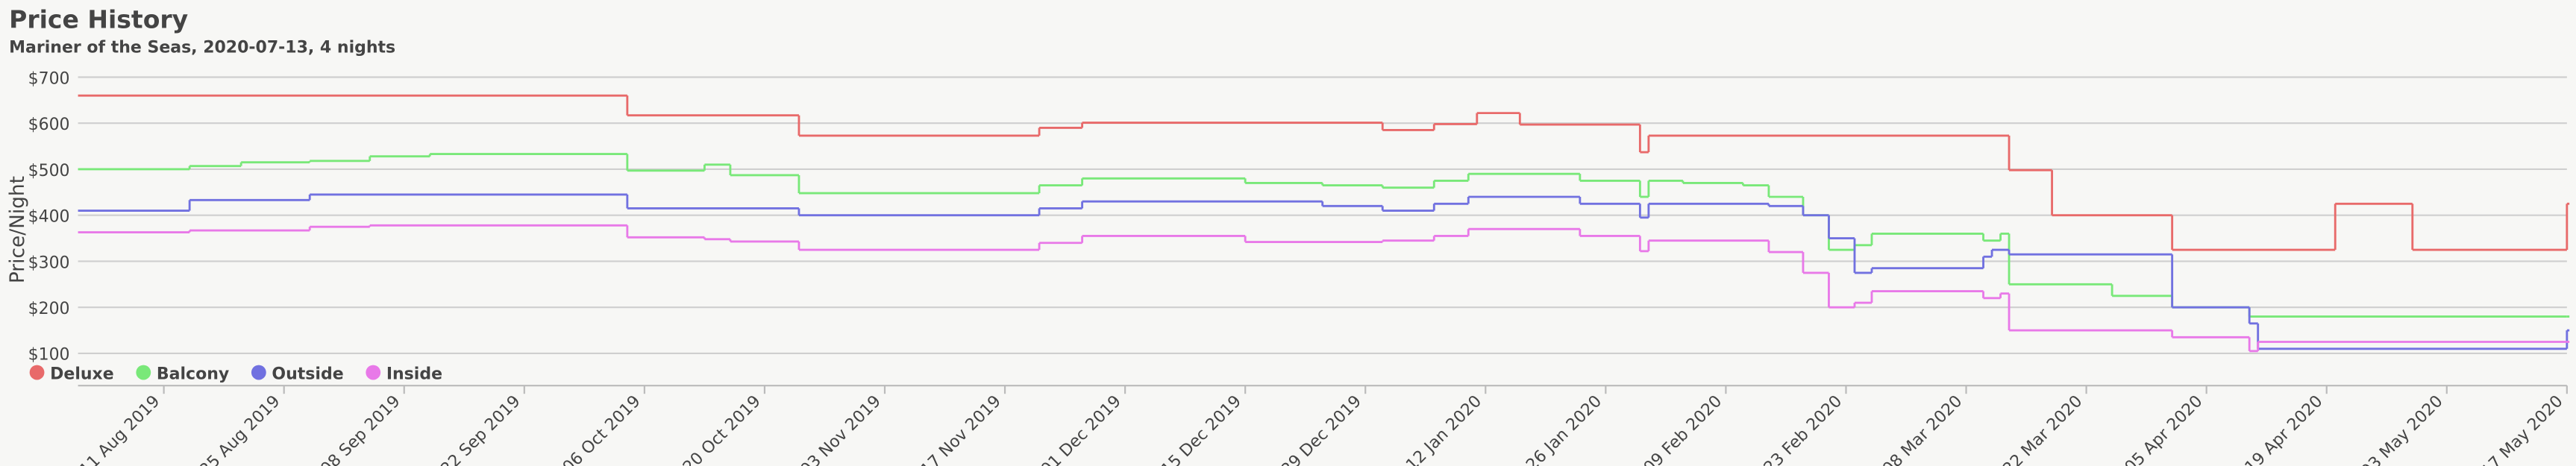  Describe the element at coordinates (2164, 429) in the screenshot. I see `x-tick-label: 05 Apr 2020` at that location.